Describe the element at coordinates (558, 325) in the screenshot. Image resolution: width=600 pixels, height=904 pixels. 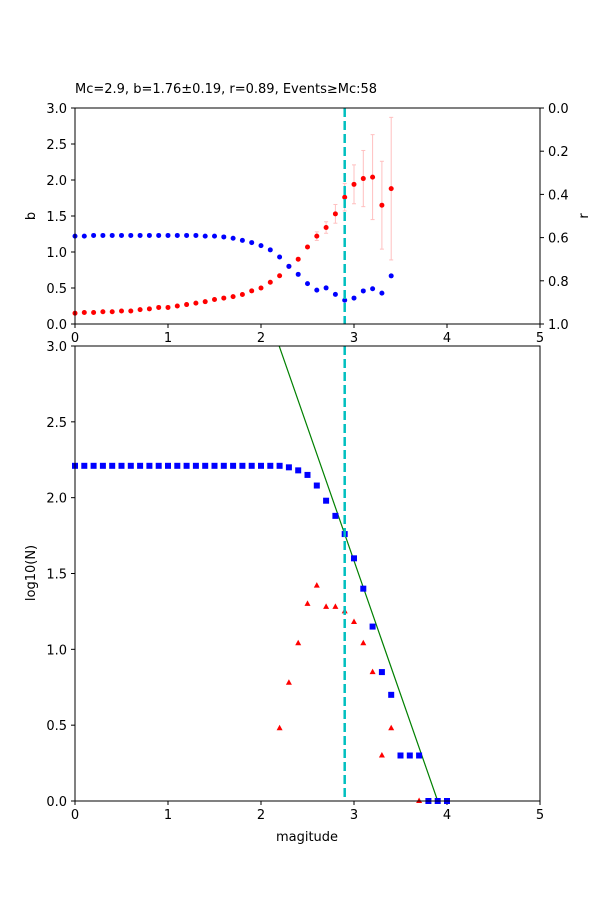
I see `y-right-tick-label: 1.0` at that location.